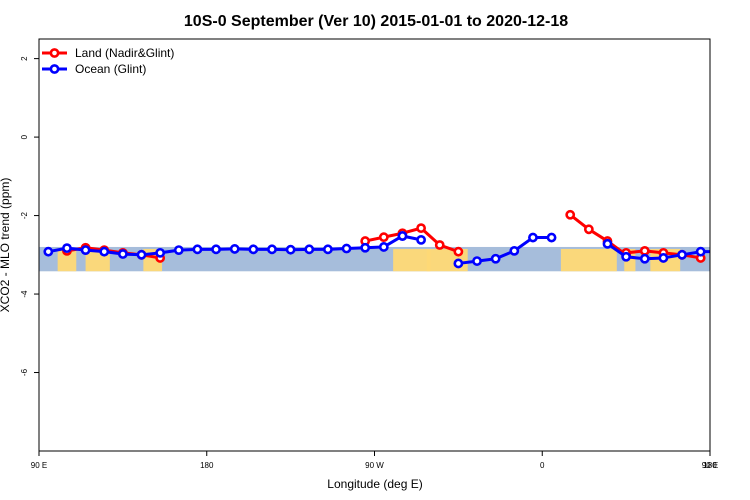 This screenshot has height=500, width=750. What do you see at coordinates (24, 136) in the screenshot?
I see `y-tick-label: 0` at bounding box center [24, 136].